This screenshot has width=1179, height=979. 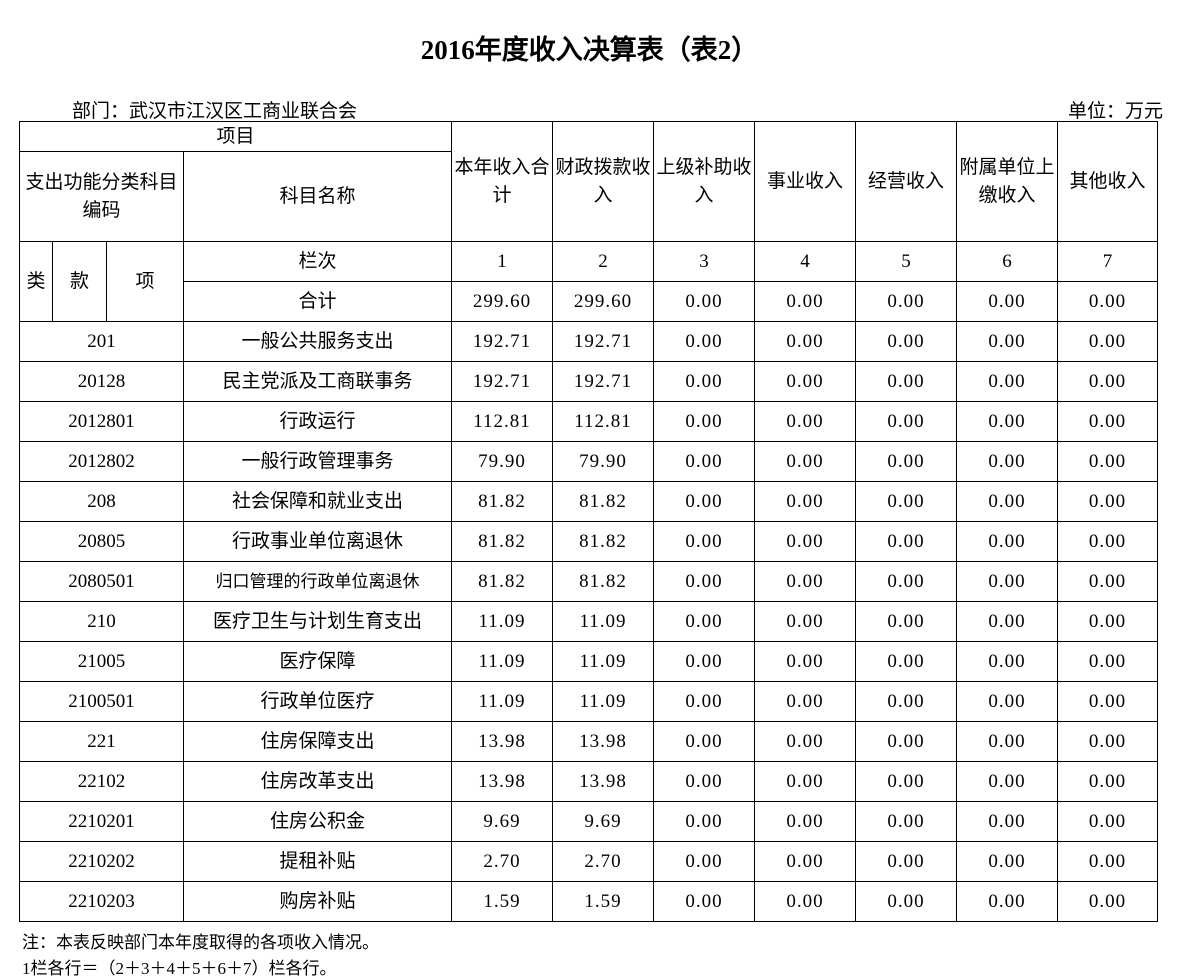 What do you see at coordinates (704, 261) in the screenshot?
I see `column-number: 3` at bounding box center [704, 261].